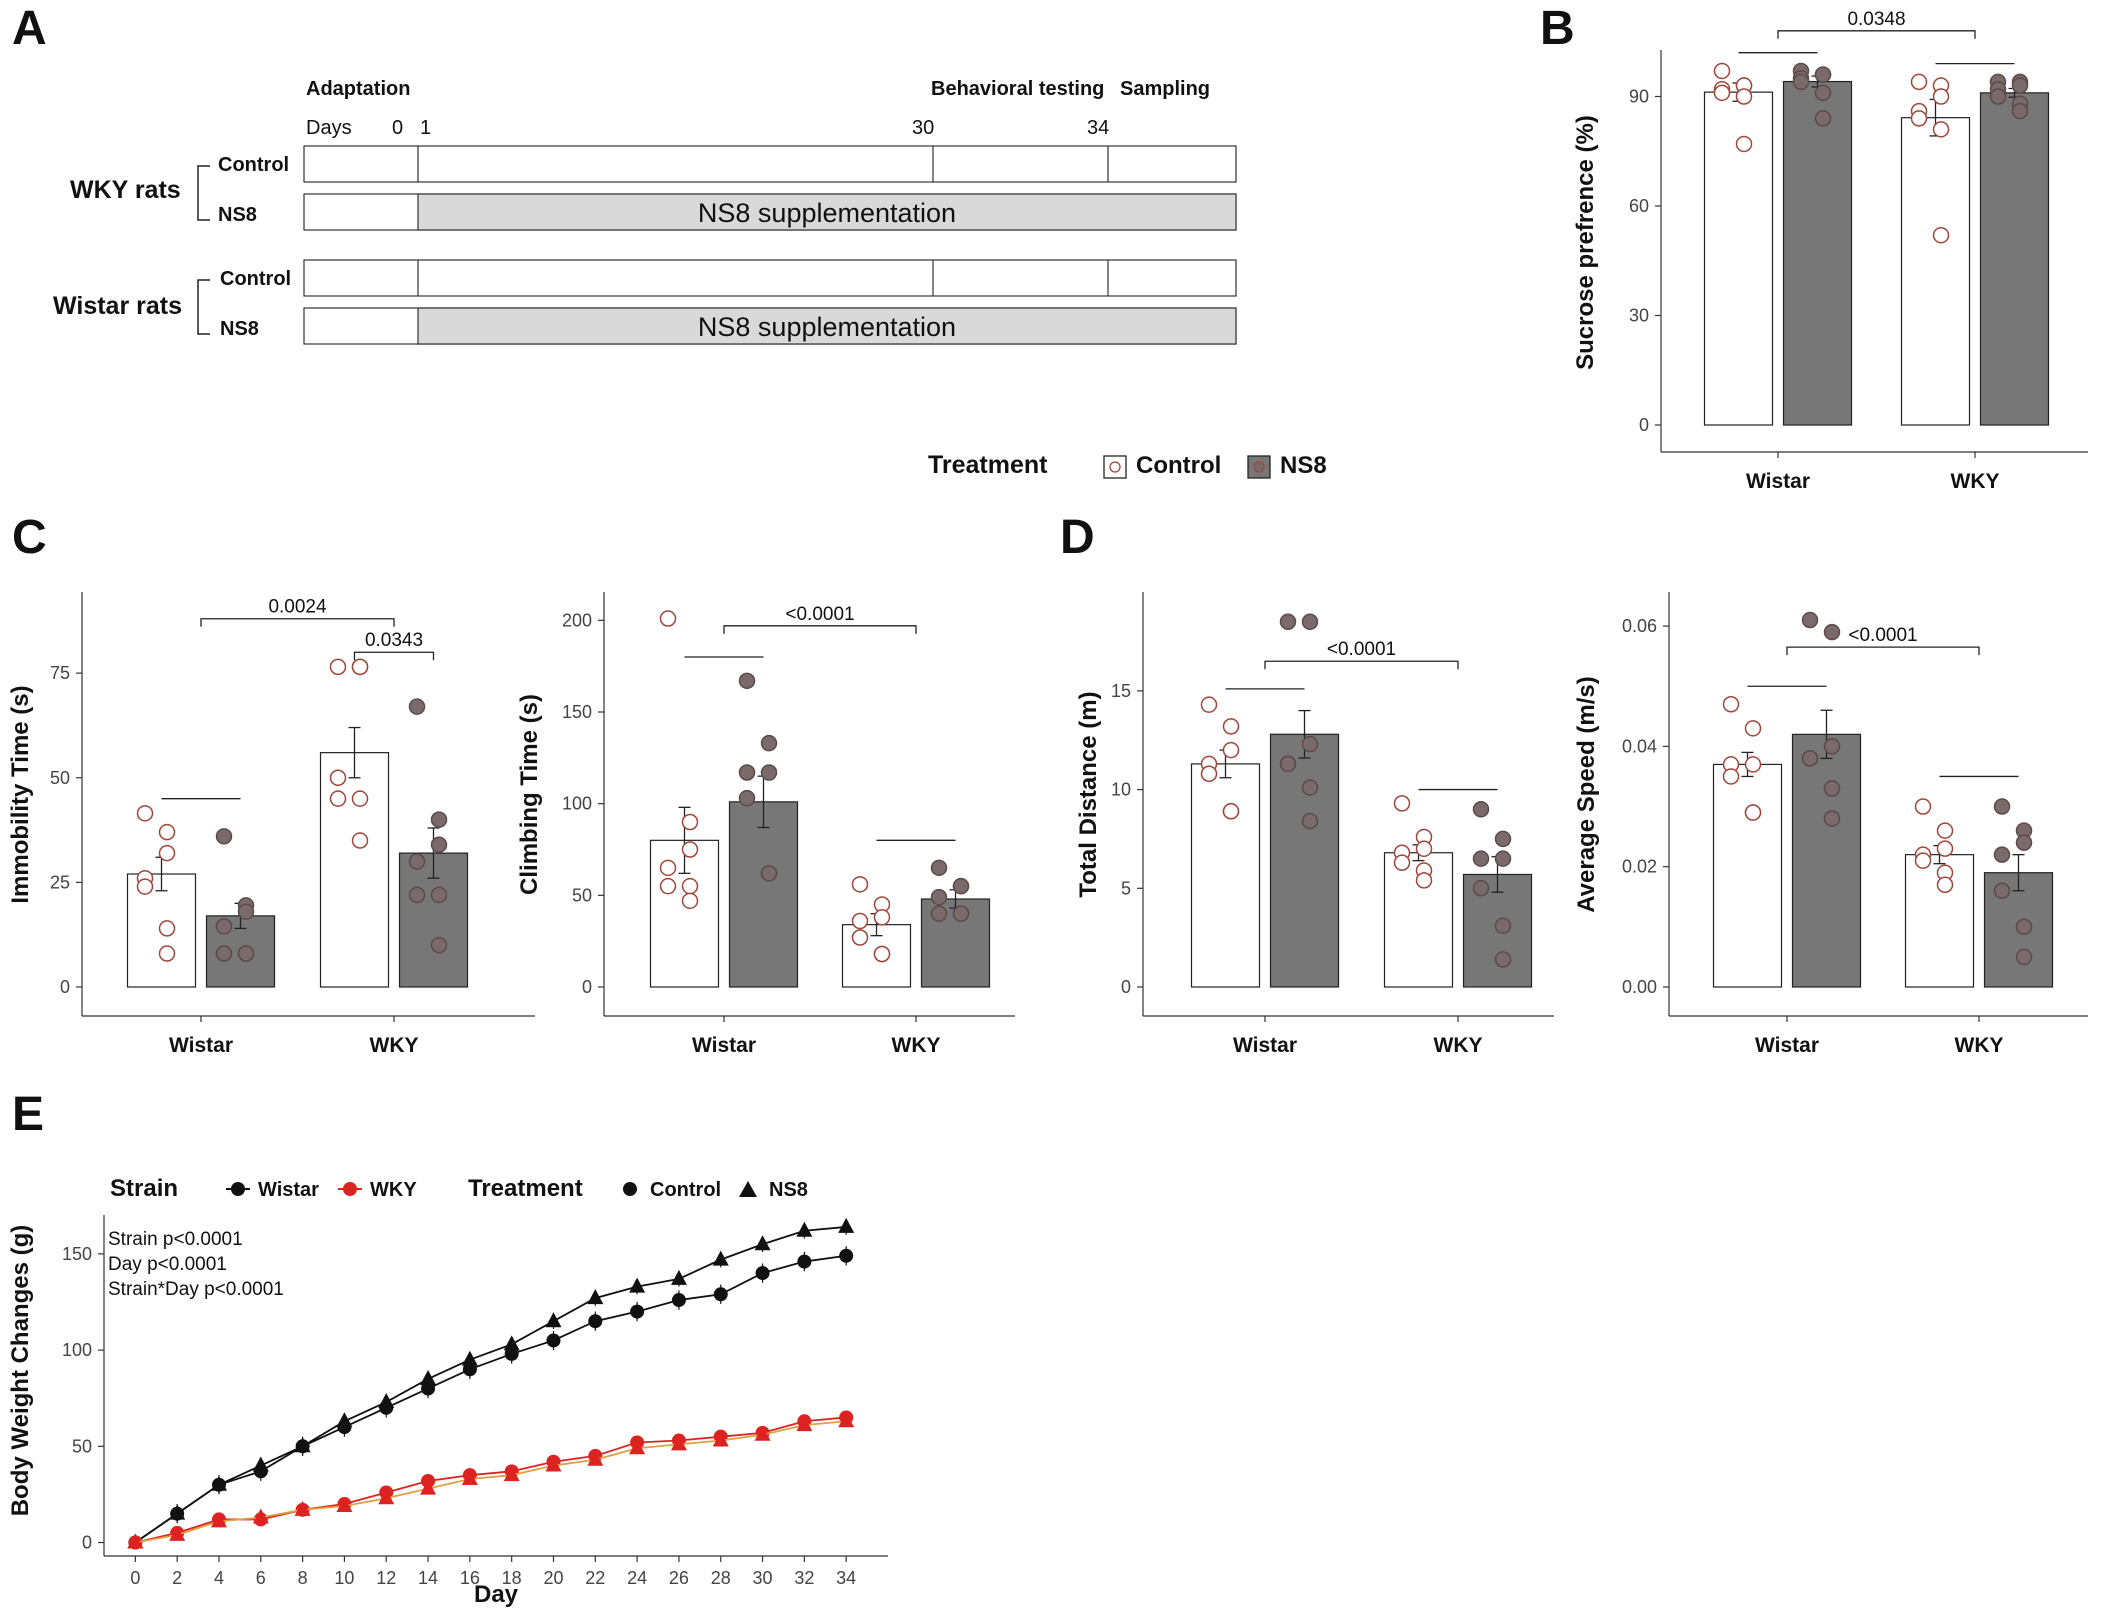  I want to click on legend-marker-control, so click(1115, 467).